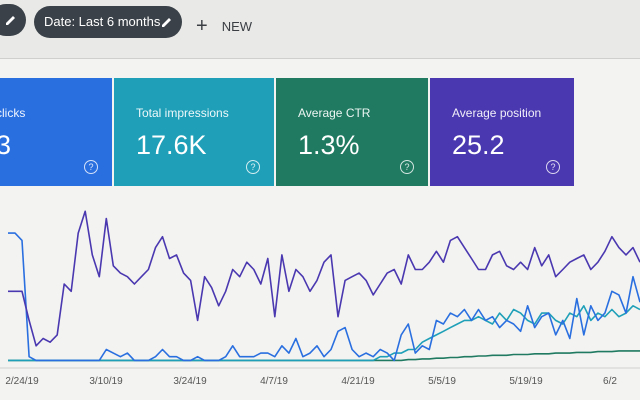 Image resolution: width=640 pixels, height=400 pixels. Describe the element at coordinates (106, 381) in the screenshot. I see `x-tick-label: 3/10/19` at that location.